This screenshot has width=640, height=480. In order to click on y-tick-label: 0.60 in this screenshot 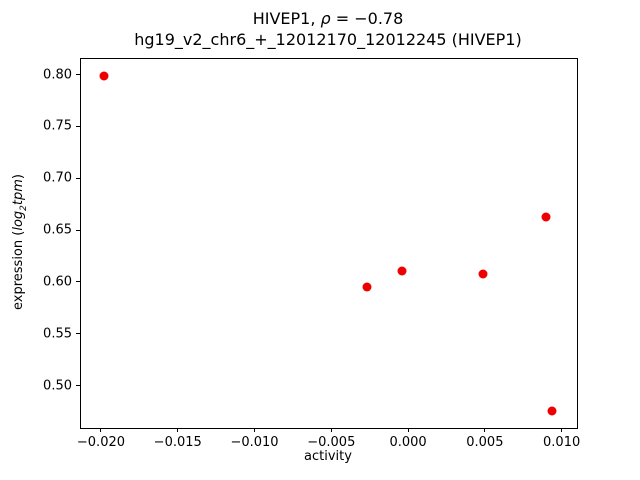, I will do `click(57, 282)`.